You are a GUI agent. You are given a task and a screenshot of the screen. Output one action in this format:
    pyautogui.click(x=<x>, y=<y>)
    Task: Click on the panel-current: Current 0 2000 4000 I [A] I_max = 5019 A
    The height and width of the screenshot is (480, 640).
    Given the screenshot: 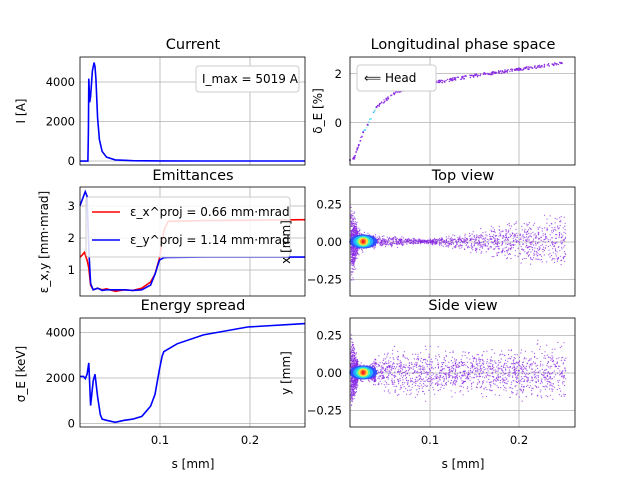 What is the action you would take?
    pyautogui.click(x=160, y=102)
    